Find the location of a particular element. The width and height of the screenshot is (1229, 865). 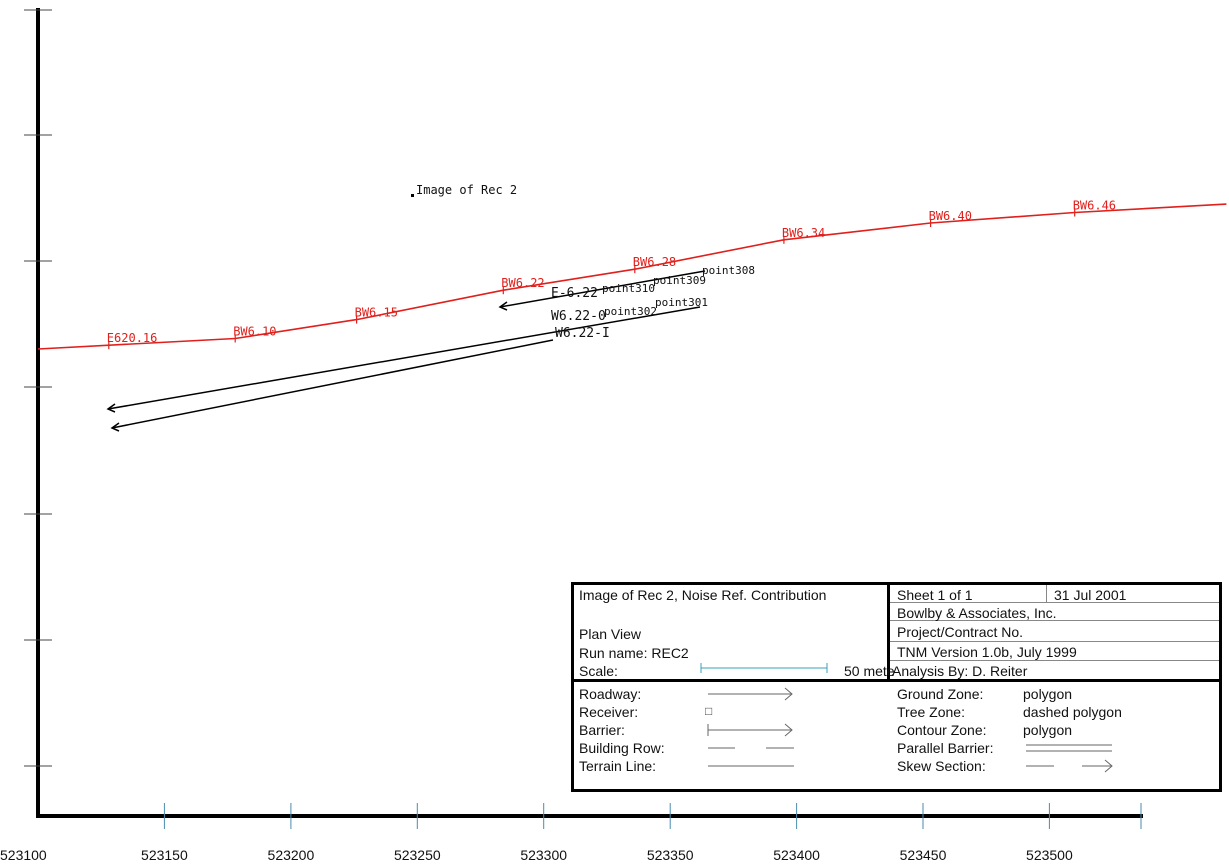

legend-value-contour-zone: polygon is located at coordinates (1048, 730).